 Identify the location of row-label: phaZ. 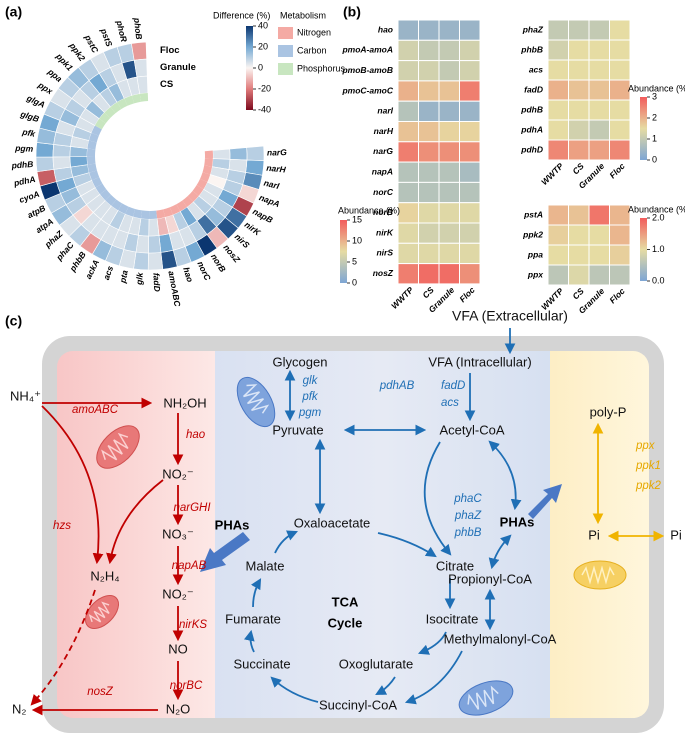
(533, 29).